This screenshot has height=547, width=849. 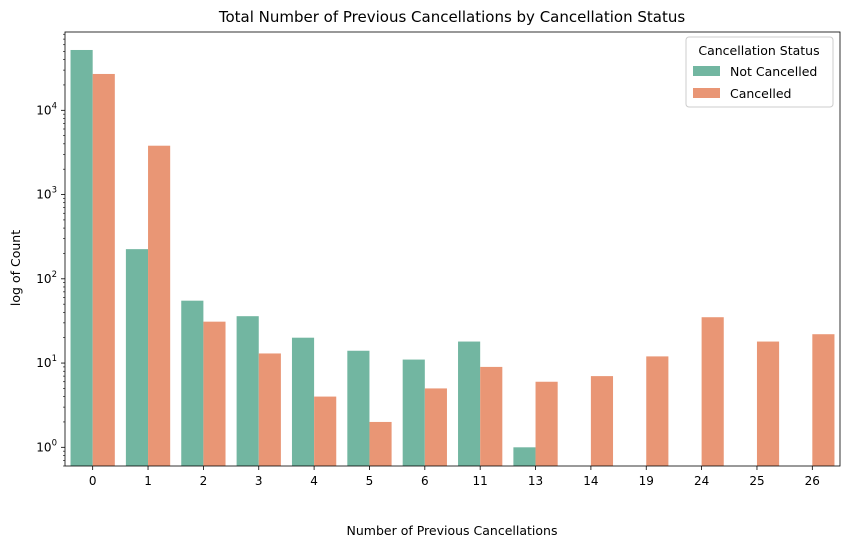 What do you see at coordinates (204, 481) in the screenshot?
I see `x-tick-label-2: 2` at bounding box center [204, 481].